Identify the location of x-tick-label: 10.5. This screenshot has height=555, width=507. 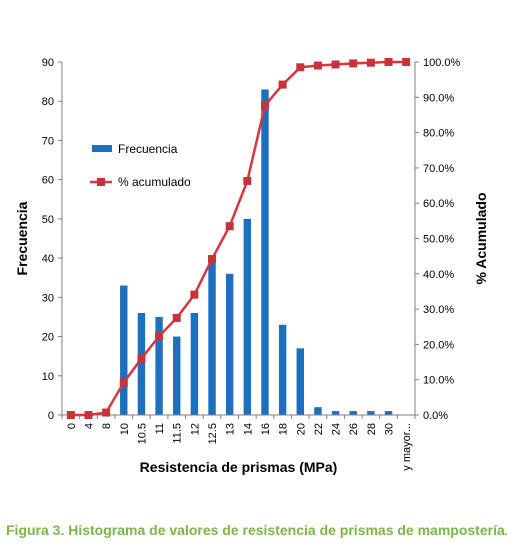
(142, 433).